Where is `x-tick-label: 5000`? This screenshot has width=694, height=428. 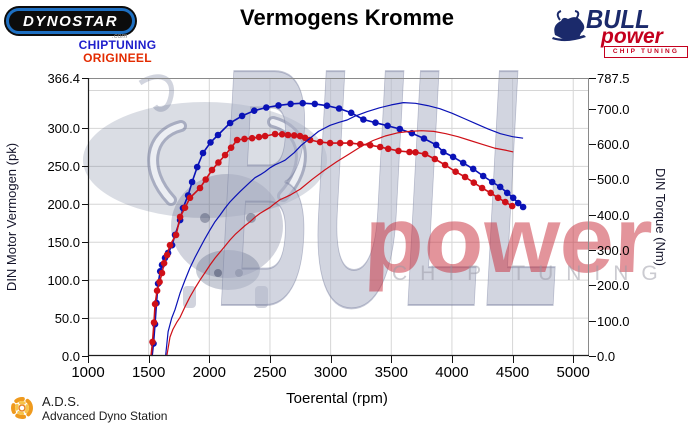
x-tick-label: 5000 is located at coordinates (573, 372).